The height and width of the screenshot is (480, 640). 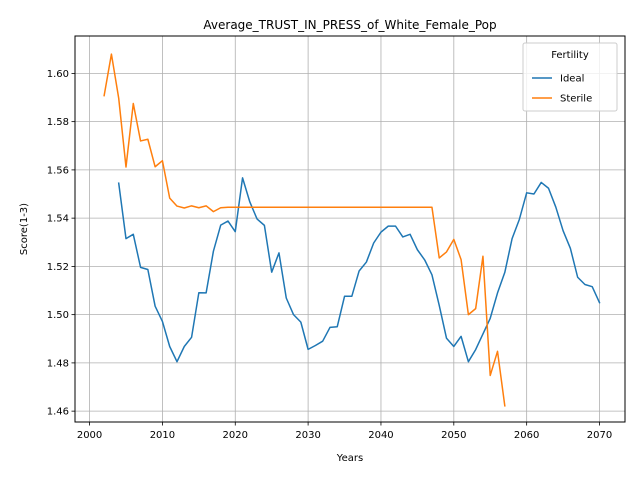 I want to click on x-tick-label: 2030, so click(x=307, y=435).